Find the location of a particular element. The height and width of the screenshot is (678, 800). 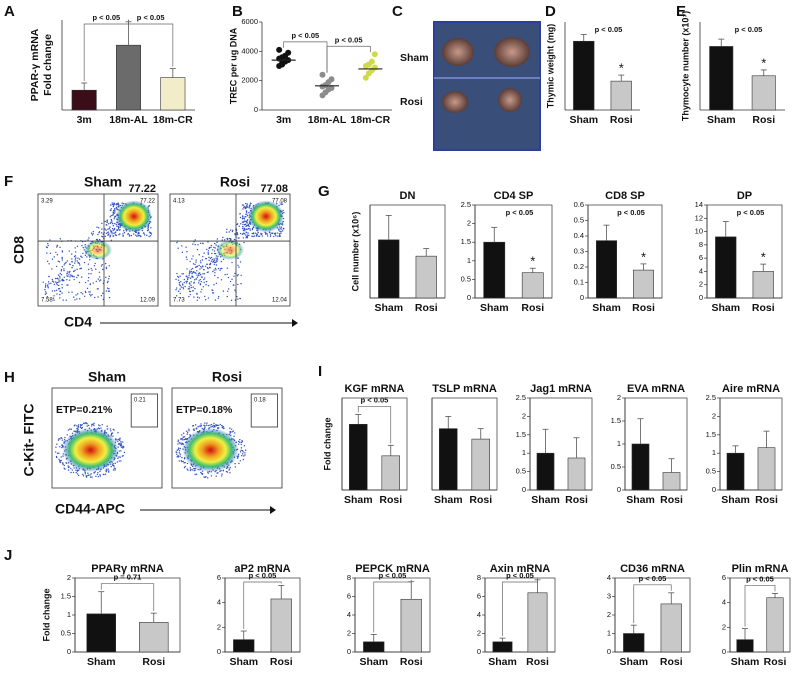

y-tick-label: 0.5 is located at coordinates (579, 219).